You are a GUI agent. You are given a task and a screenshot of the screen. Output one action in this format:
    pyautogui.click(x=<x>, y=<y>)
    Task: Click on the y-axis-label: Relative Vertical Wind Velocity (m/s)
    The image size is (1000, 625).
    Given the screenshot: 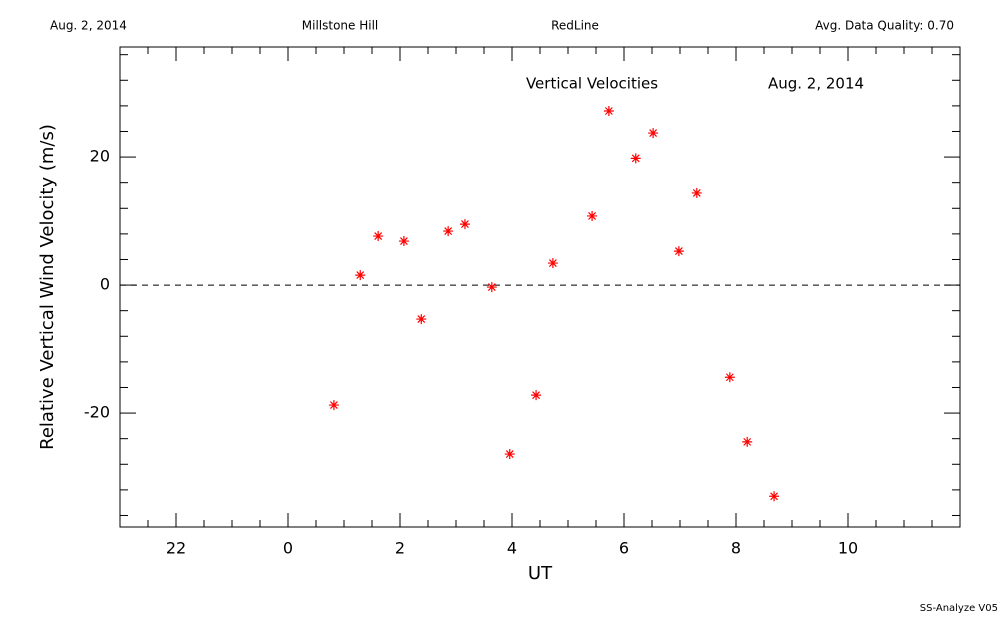 What is the action you would take?
    pyautogui.click(x=47, y=287)
    